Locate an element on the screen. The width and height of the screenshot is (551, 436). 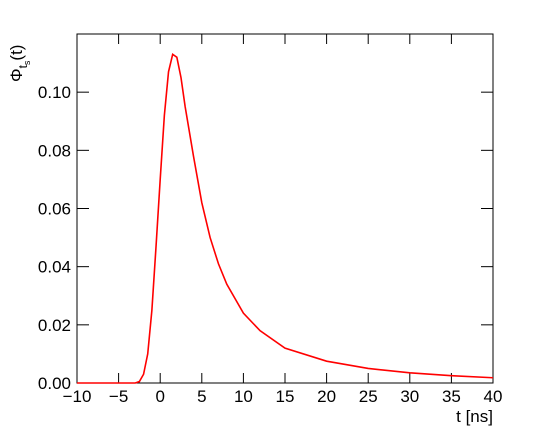
y-tick-label: 0.10 is located at coordinates (54, 92).